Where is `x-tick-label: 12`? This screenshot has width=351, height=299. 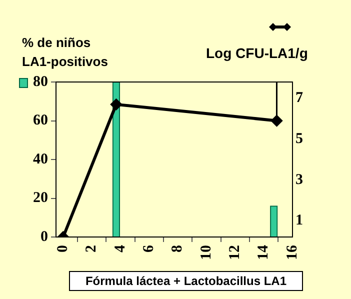 x-tick-label: 12 is located at coordinates (235, 252).